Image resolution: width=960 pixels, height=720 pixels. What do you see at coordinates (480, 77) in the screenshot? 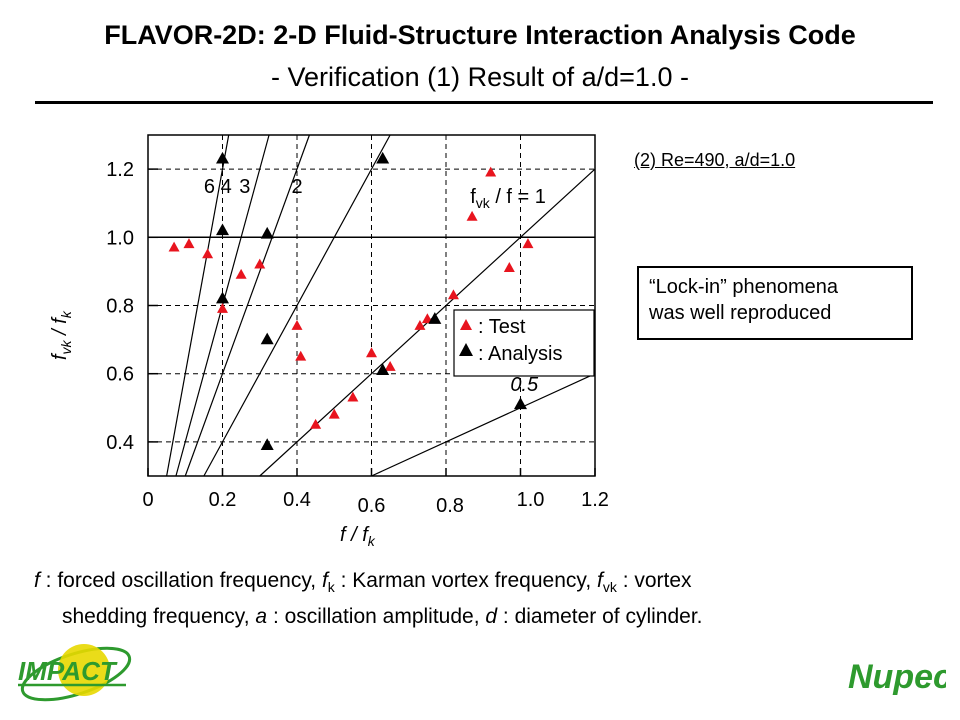
I see `page-subtitle: - Verification (1) Result of a/d=1.0 -` at bounding box center [480, 77].